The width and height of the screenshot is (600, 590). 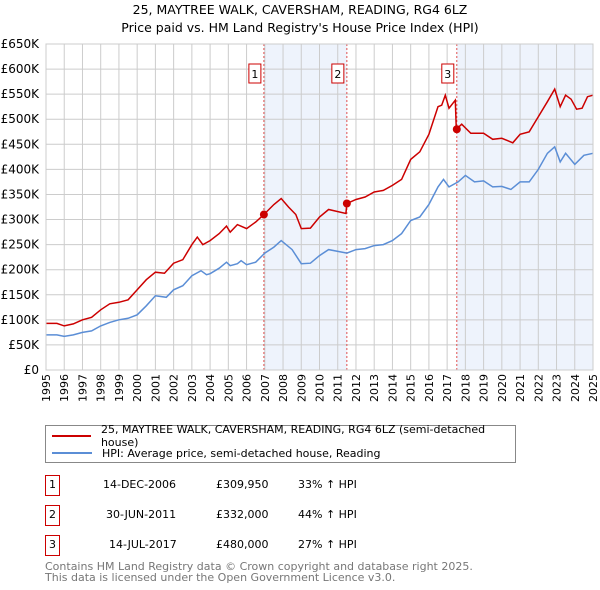 I want to click on x-tick-label: 2008, so click(x=283, y=388).